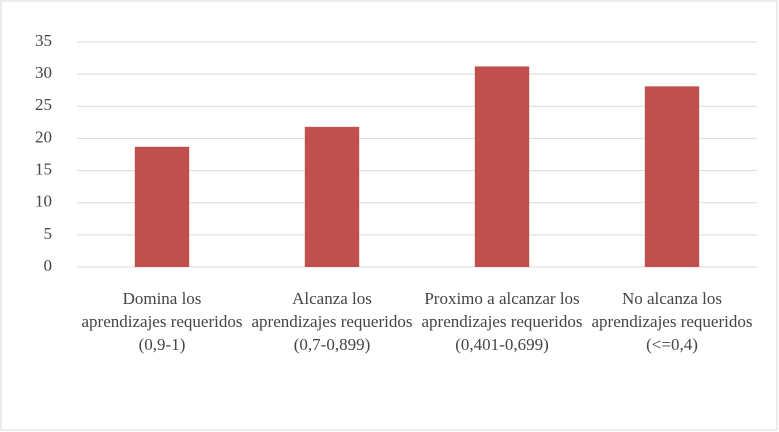 This screenshot has width=779, height=432. What do you see at coordinates (43, 168) in the screenshot?
I see `y-tick-label: 15` at bounding box center [43, 168].